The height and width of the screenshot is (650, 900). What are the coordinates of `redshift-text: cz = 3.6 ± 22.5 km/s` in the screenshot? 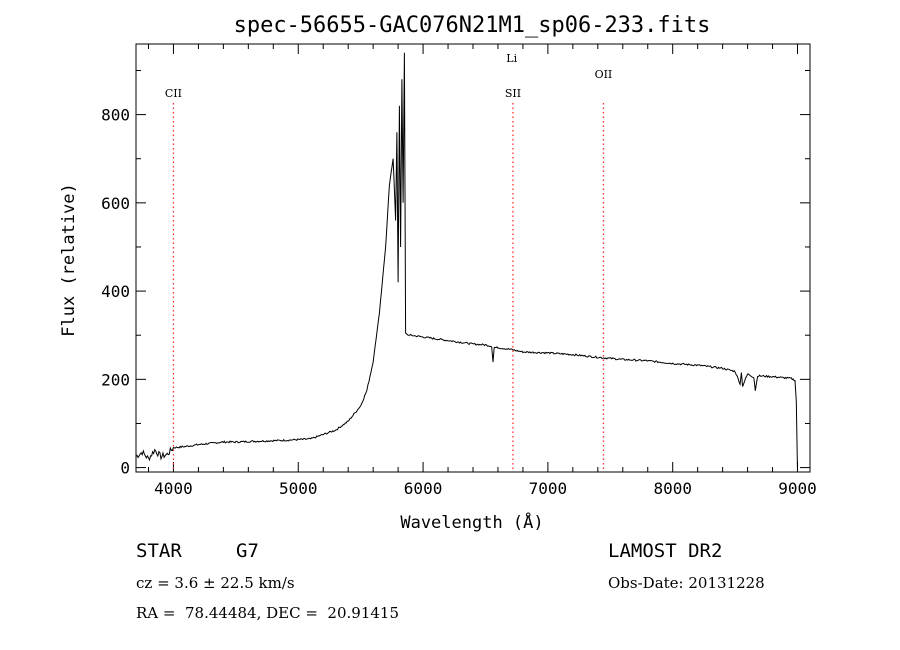 It's located at (215, 583).